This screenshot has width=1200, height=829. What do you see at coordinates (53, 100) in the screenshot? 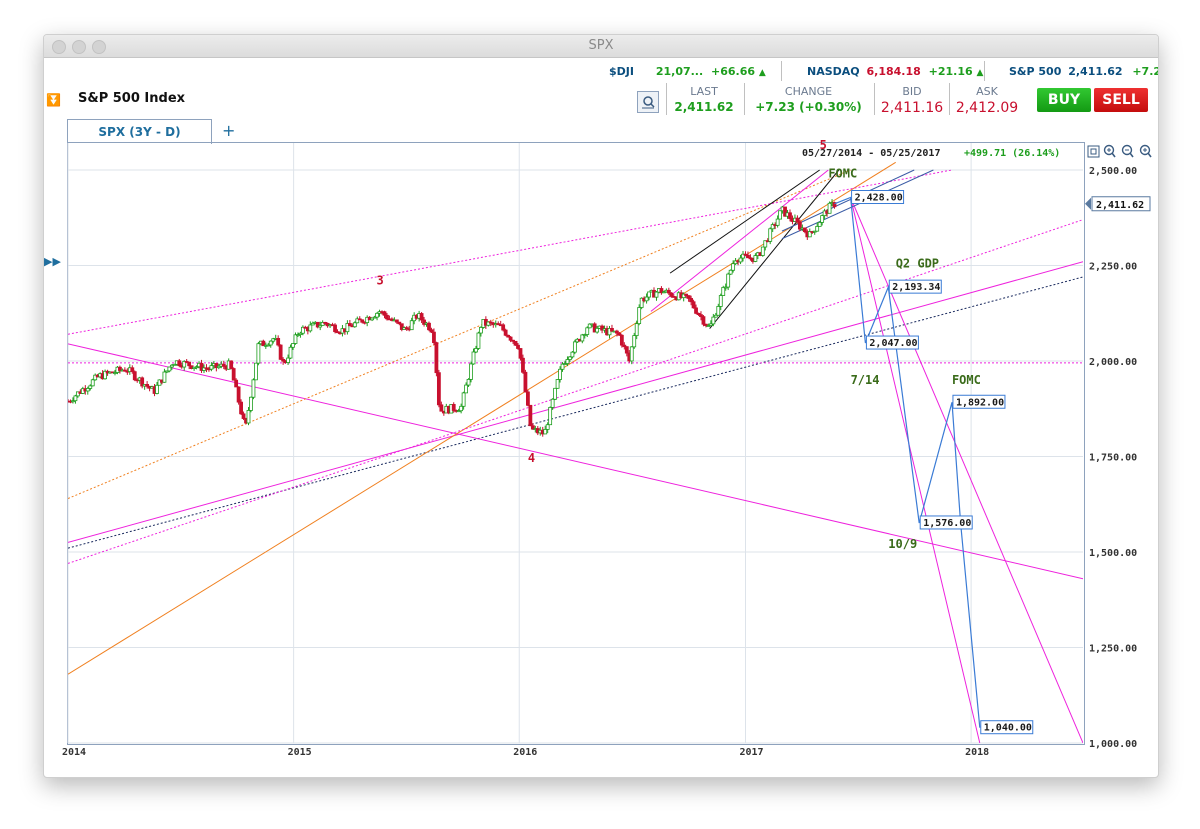
I see `collapse-chevron-icon: ⏬` at bounding box center [53, 100].